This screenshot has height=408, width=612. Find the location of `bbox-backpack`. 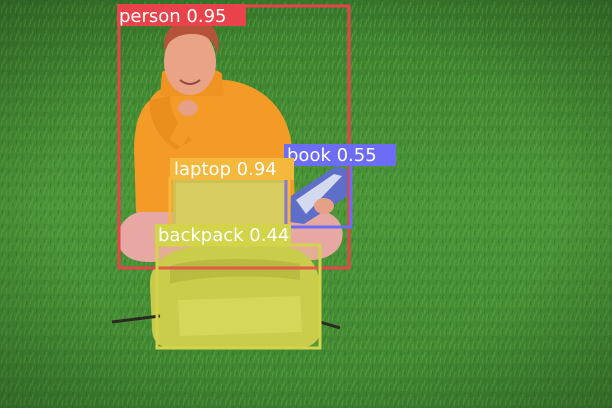

bbox-backpack is located at coordinates (238, 296).